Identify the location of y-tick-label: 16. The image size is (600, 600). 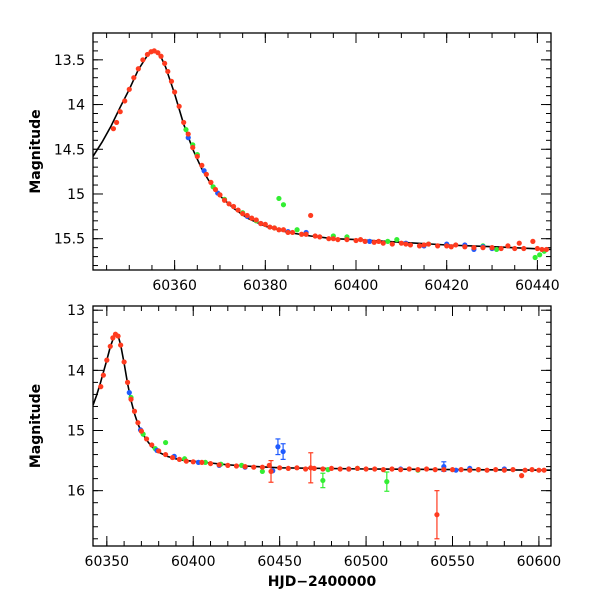
(76, 492).